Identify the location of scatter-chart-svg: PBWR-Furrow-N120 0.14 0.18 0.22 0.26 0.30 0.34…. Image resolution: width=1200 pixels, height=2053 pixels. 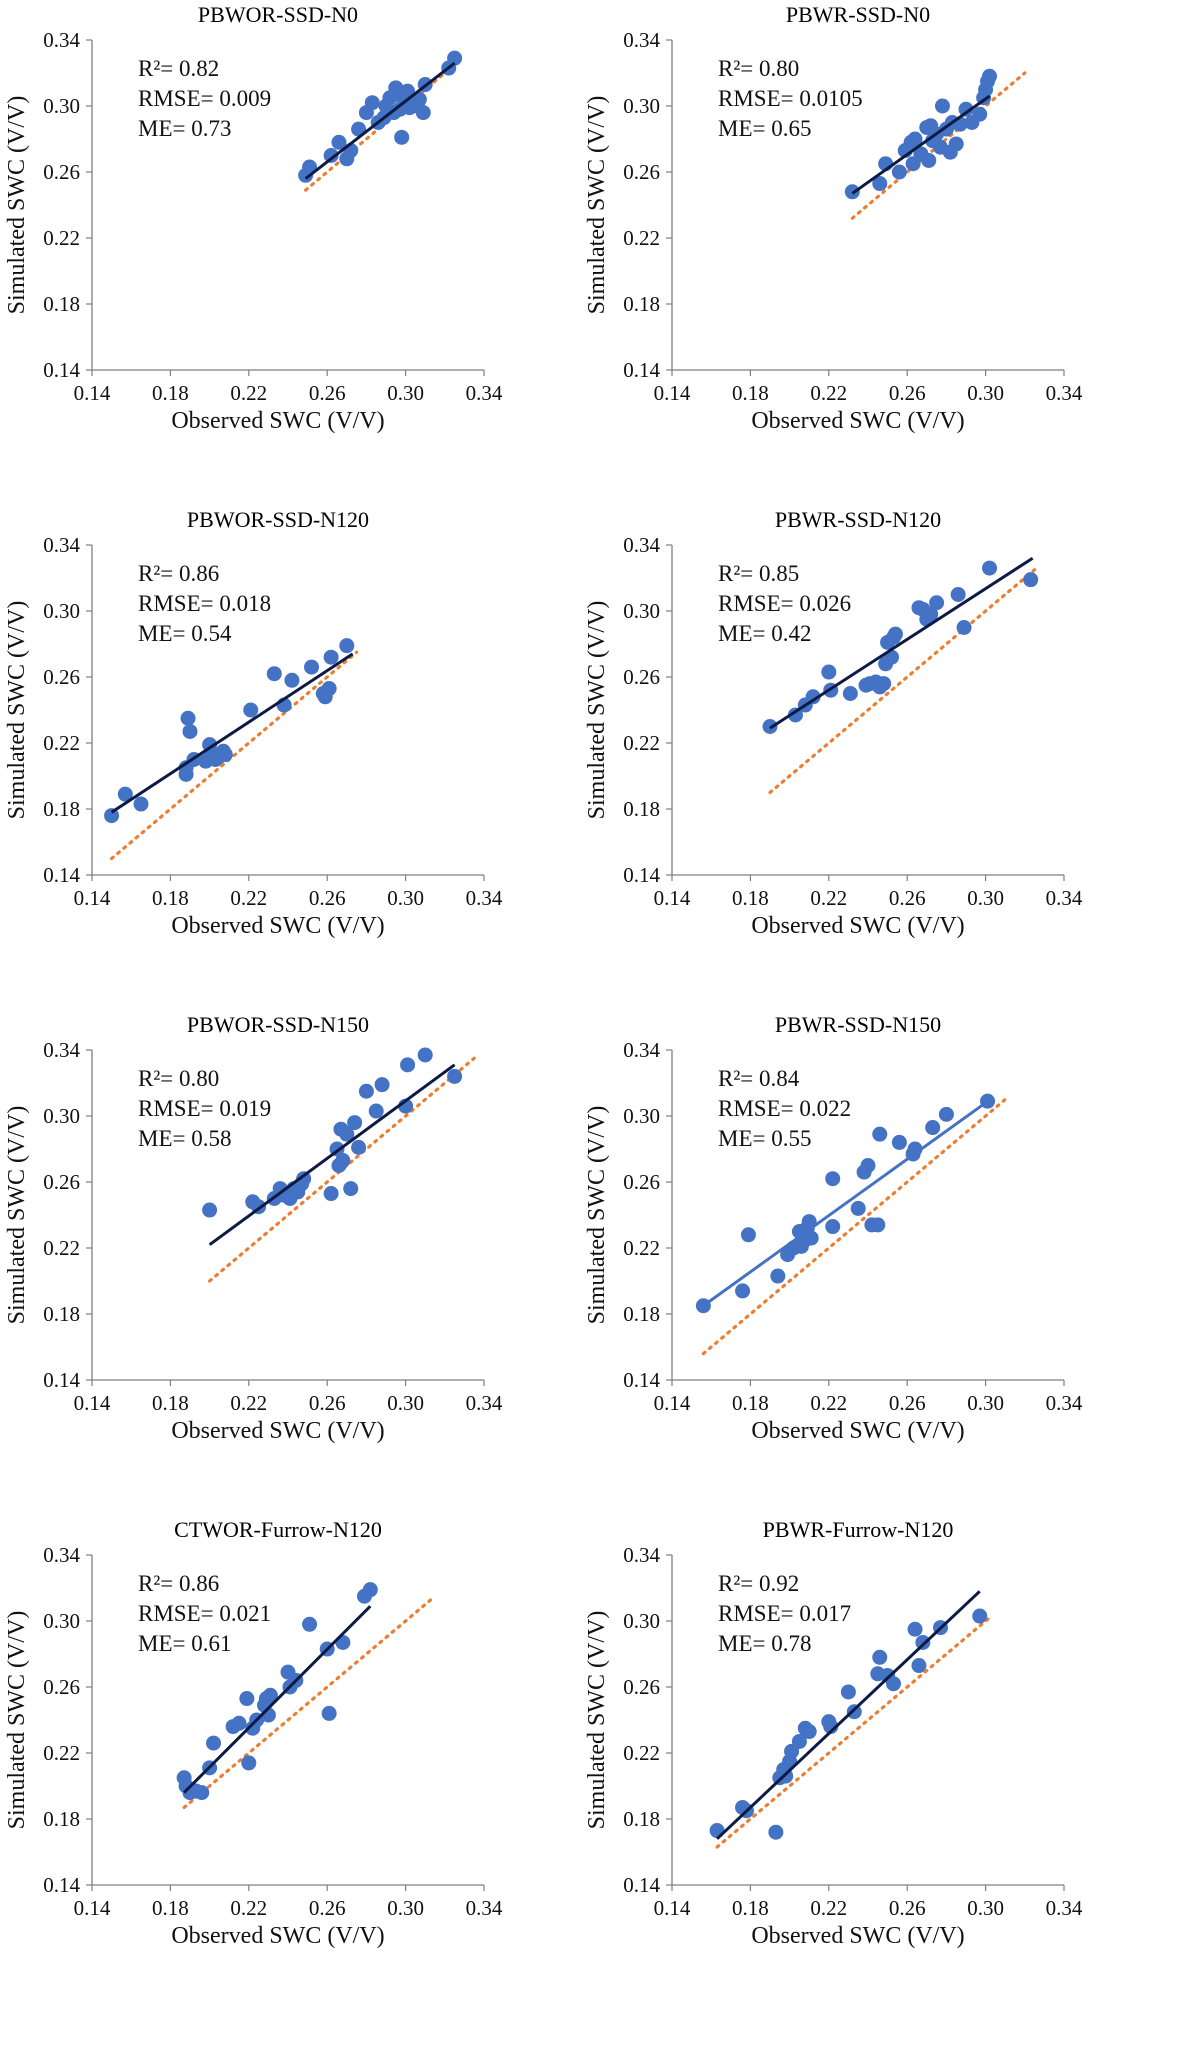
(833, 1733).